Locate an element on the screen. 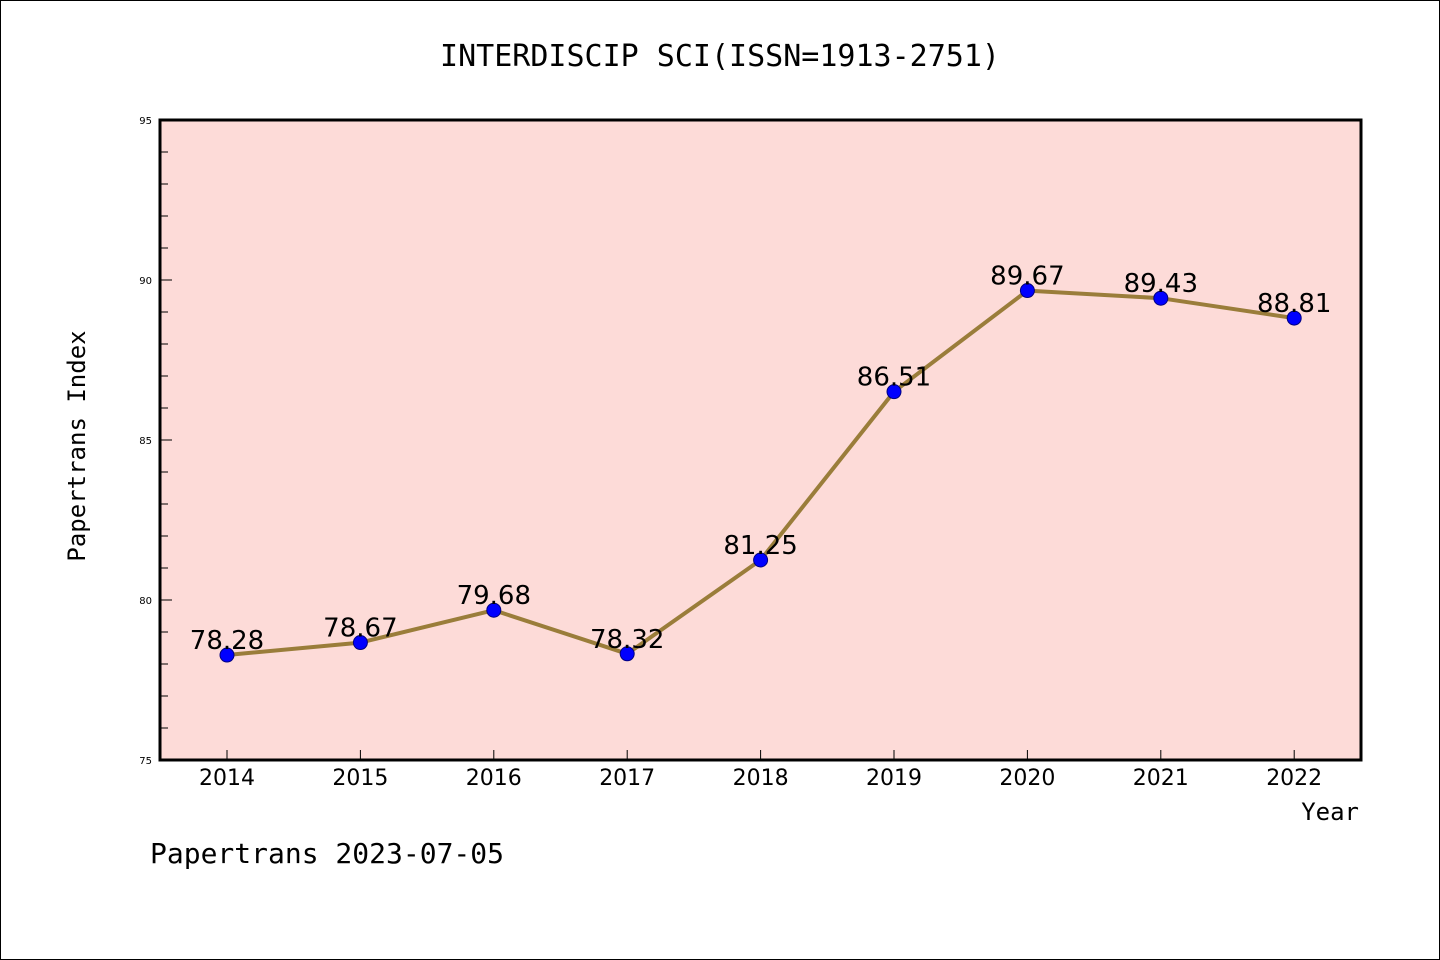 This screenshot has width=1440, height=960. x-axis-label: Year is located at coordinates (1330, 812).